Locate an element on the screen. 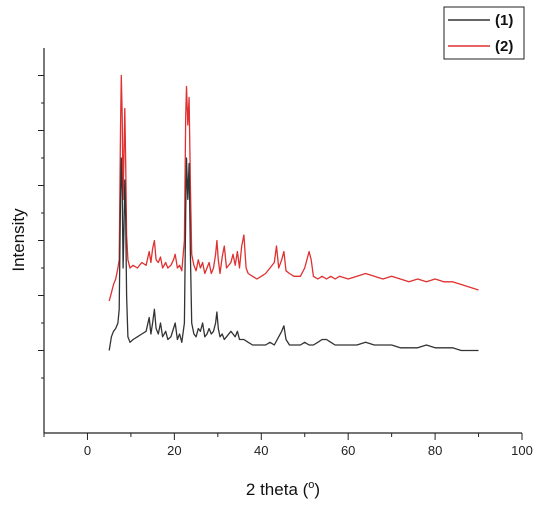 This screenshot has width=550, height=508. x-axis-title-close: ) is located at coordinates (317, 489).